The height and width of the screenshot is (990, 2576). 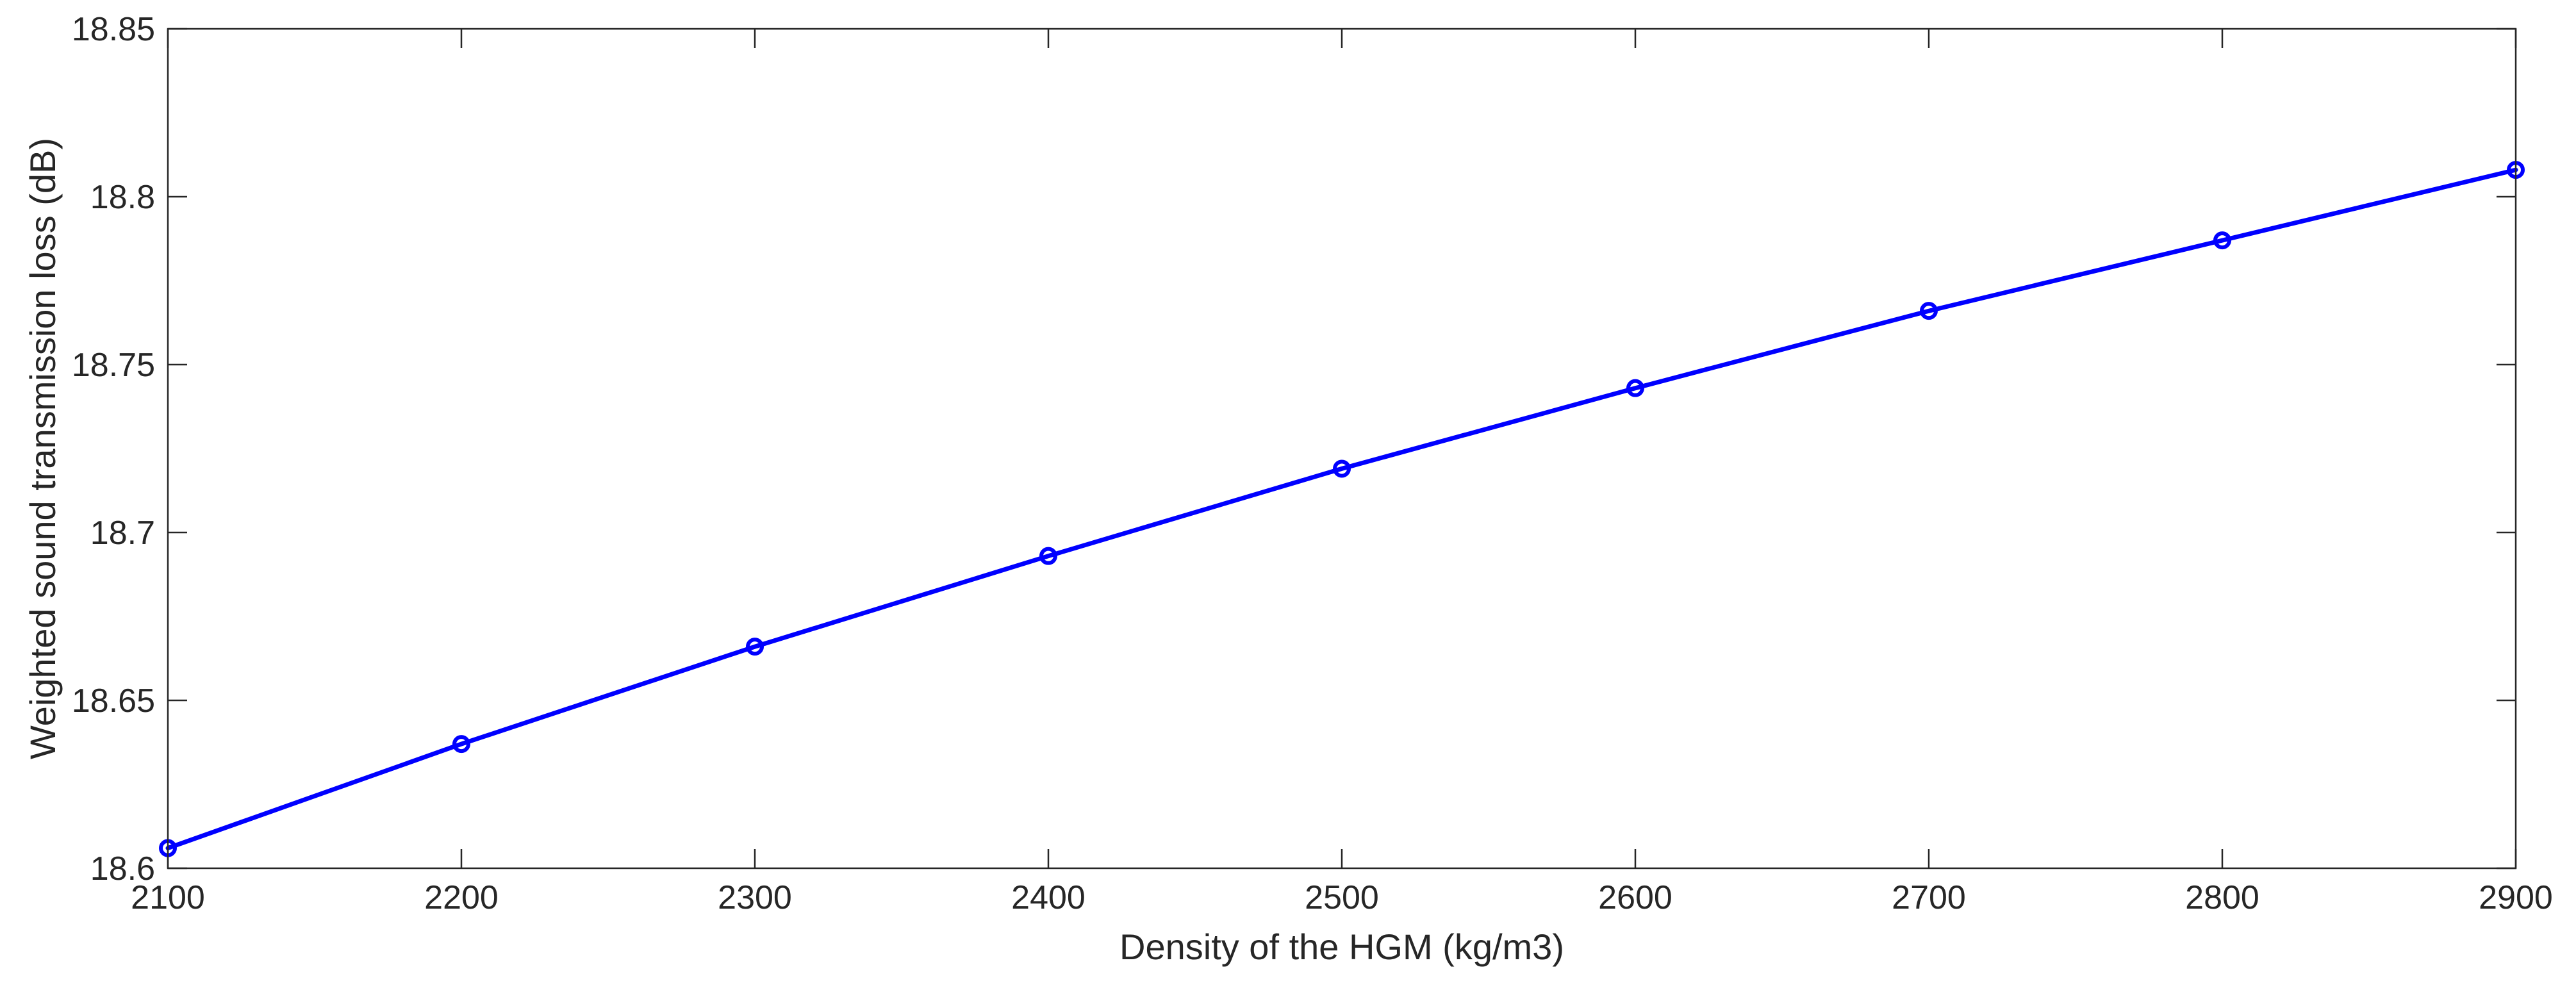 What do you see at coordinates (122, 533) in the screenshot?
I see `y-tick-label: 18.7` at bounding box center [122, 533].